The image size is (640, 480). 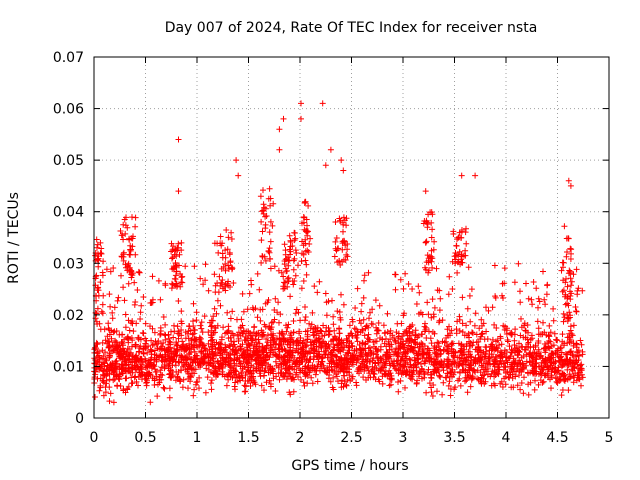 I want to click on y-tick-label: 0.07, so click(x=68, y=58).